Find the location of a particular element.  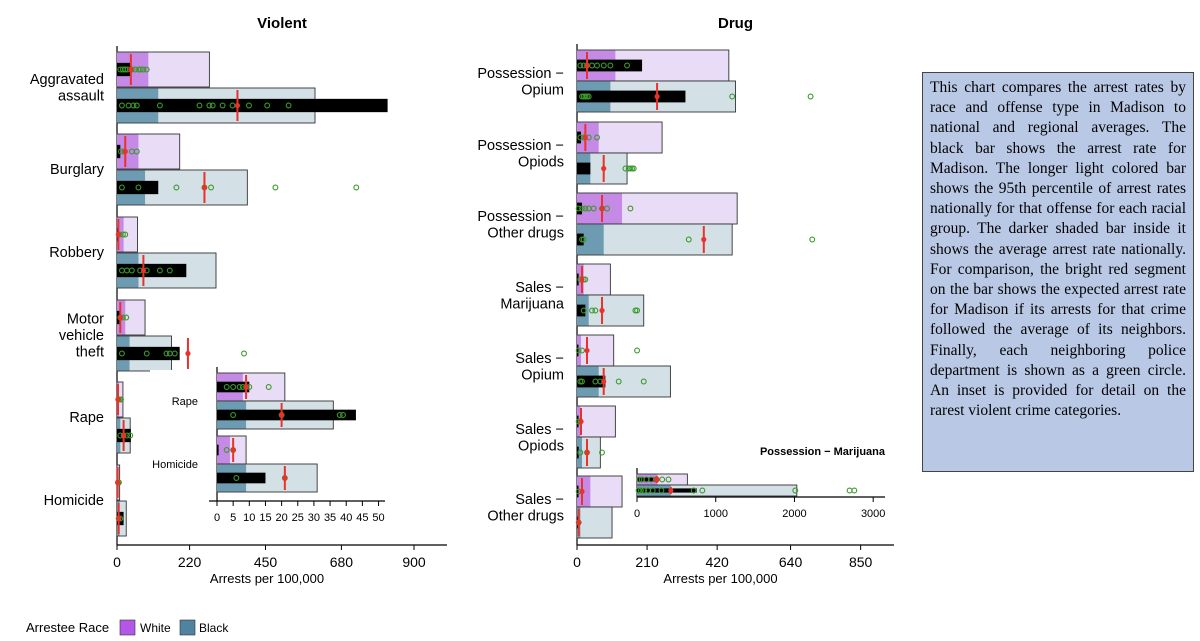

x-tick-label: 1000 is located at coordinates (715, 514).